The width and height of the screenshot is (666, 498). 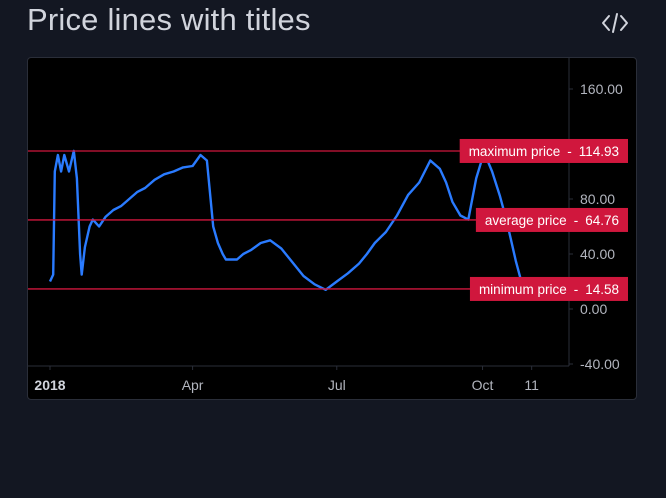 What do you see at coordinates (597, 254) in the screenshot?
I see `y-tick-label: 40.00` at bounding box center [597, 254].